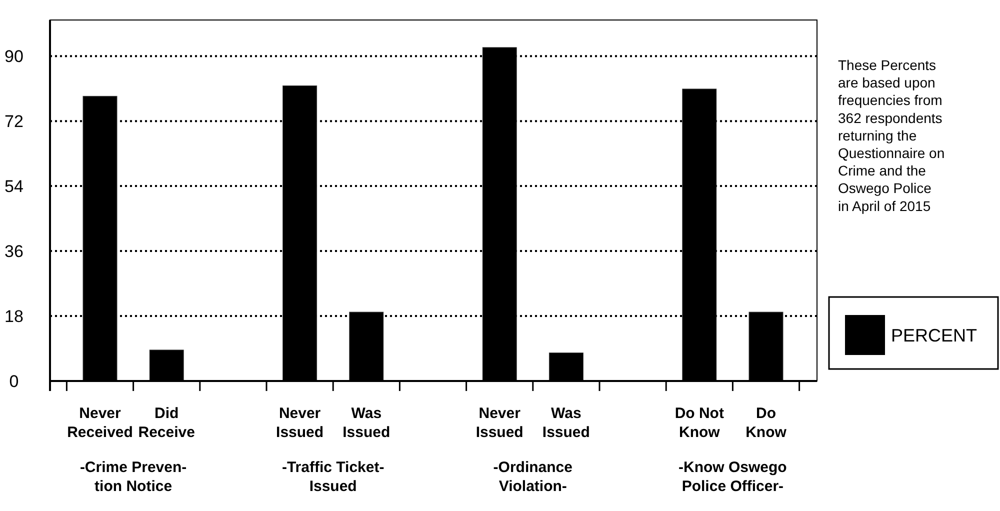 This screenshot has height=511, width=1000. What do you see at coordinates (14, 316) in the screenshot?
I see `y-tick-label: 18` at bounding box center [14, 316].